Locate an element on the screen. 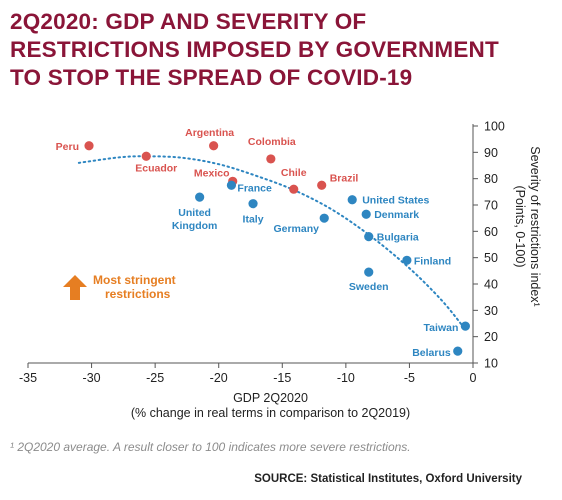 The height and width of the screenshot is (500, 562). annotation-line-1: Most stringent is located at coordinates (134, 280).